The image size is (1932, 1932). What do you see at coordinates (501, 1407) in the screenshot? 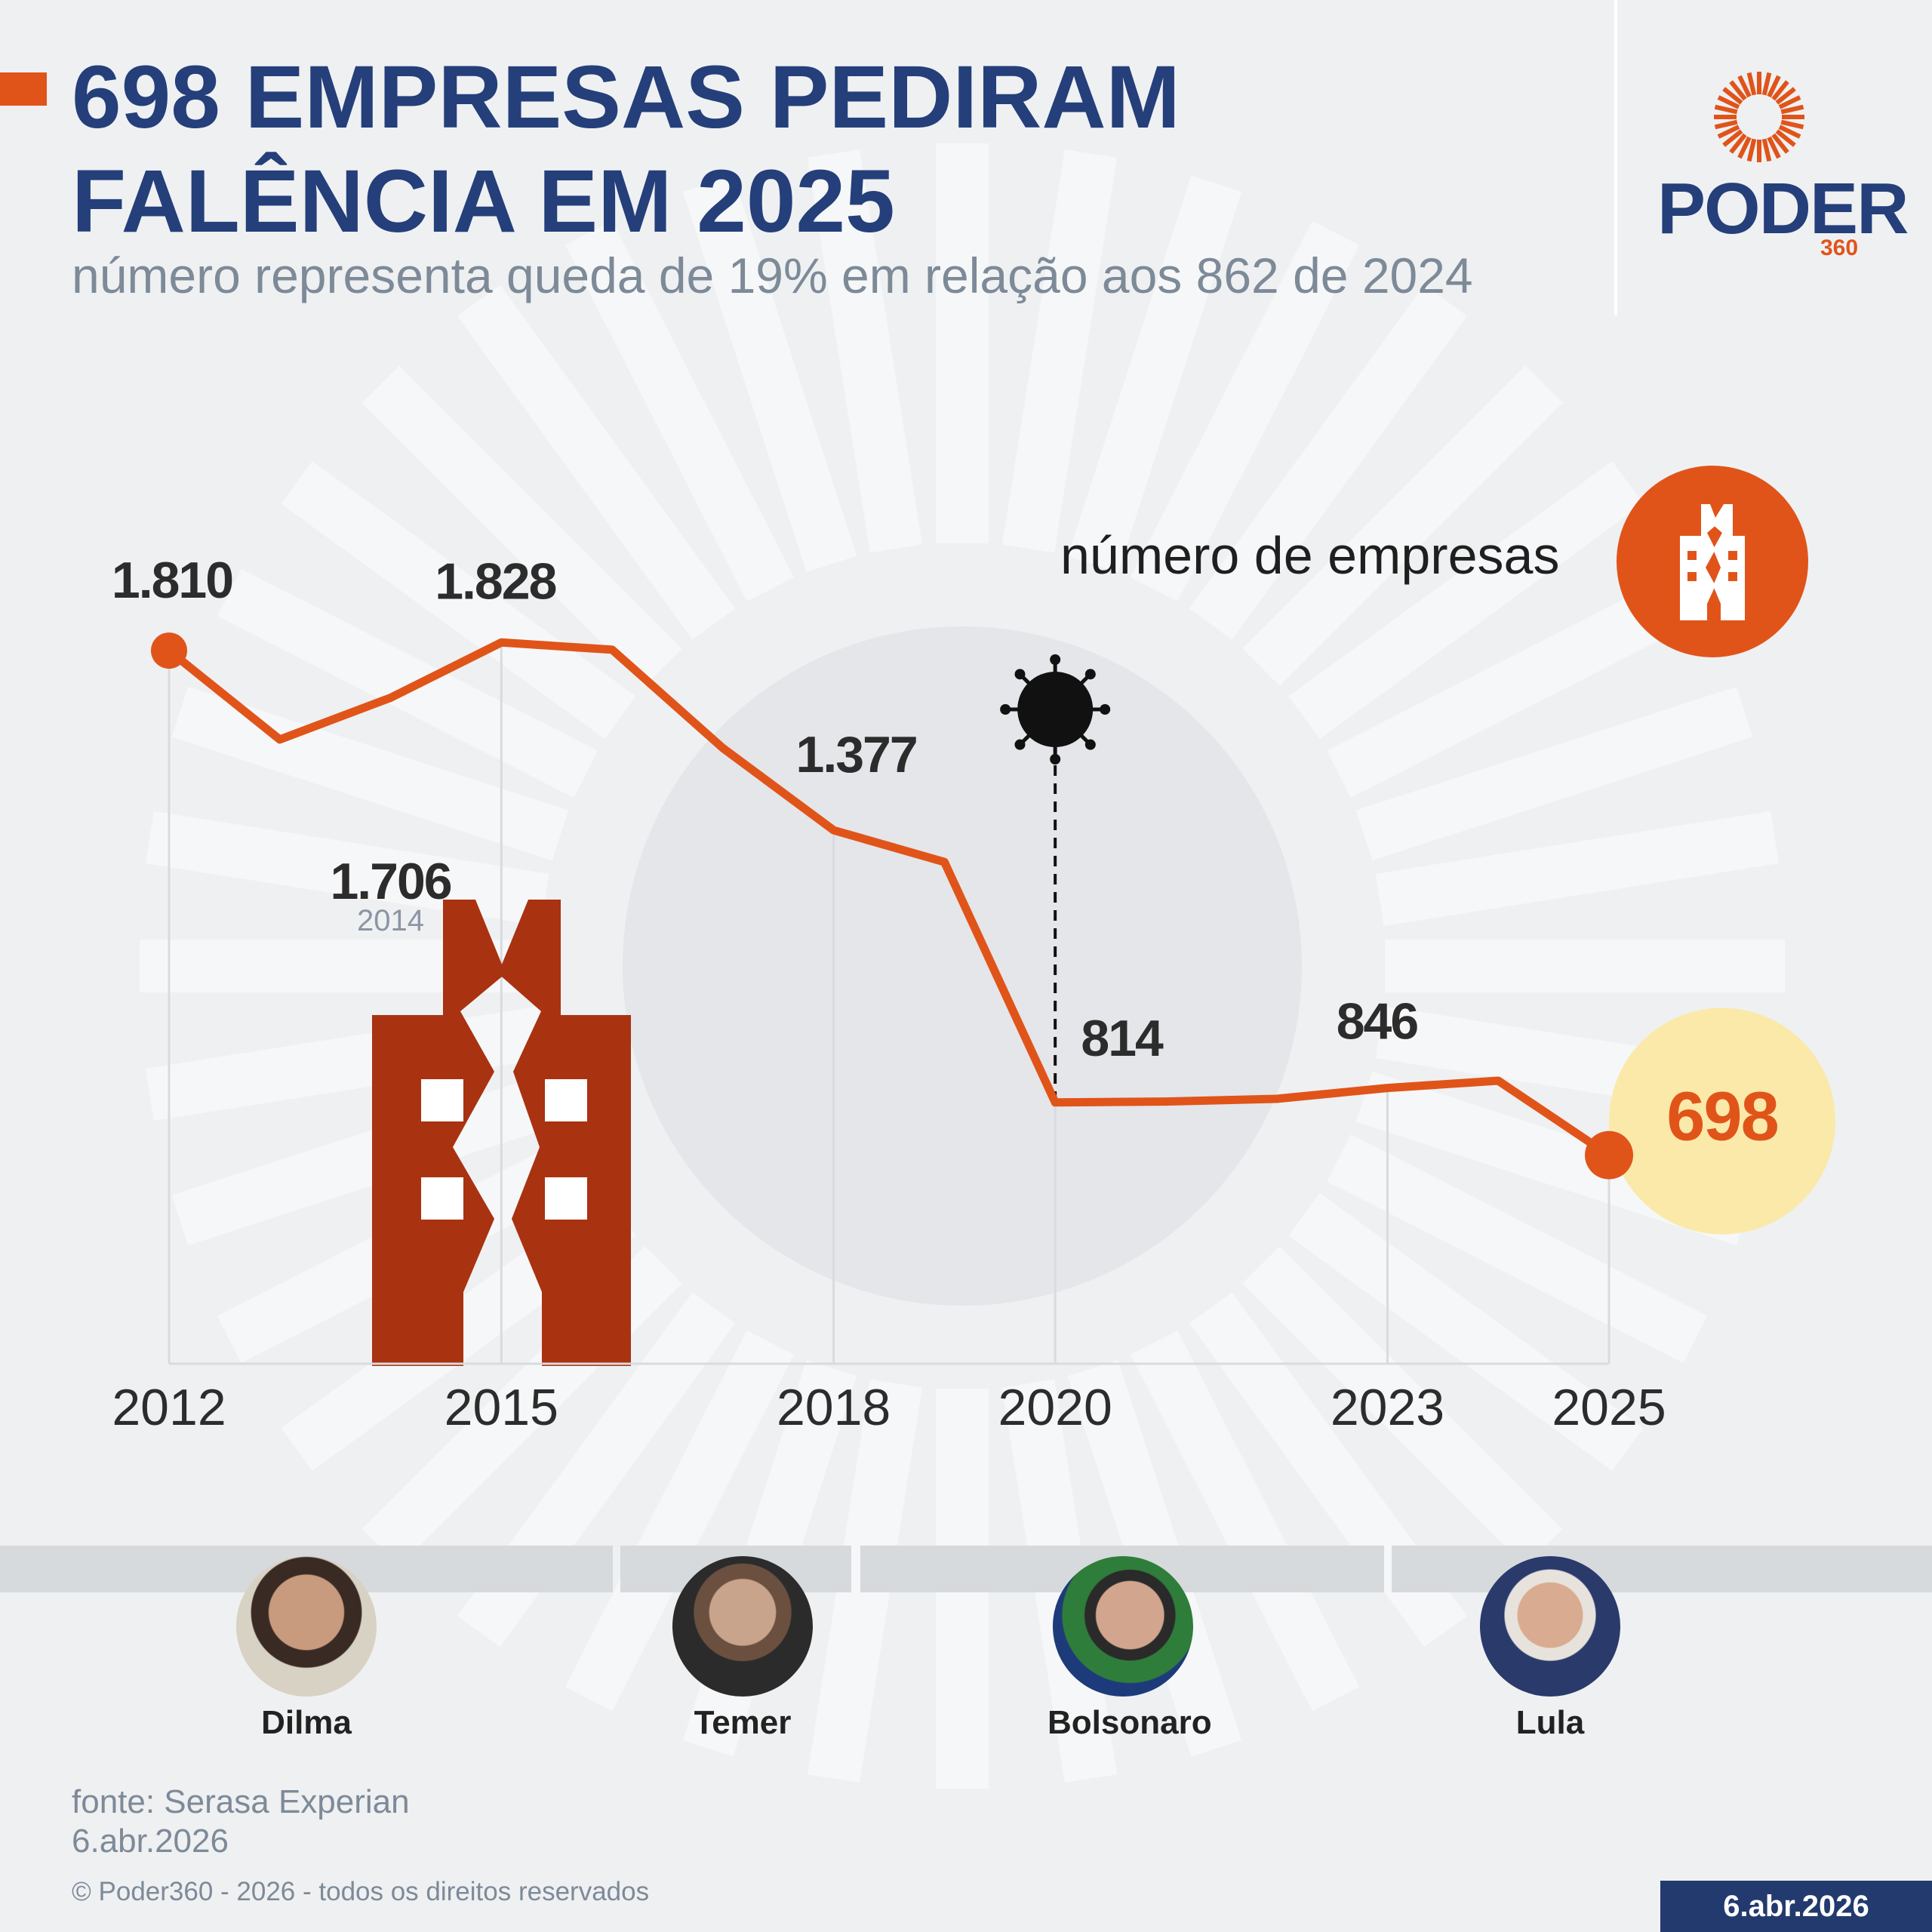
I see `x-tick-label: 2015` at bounding box center [501, 1407].